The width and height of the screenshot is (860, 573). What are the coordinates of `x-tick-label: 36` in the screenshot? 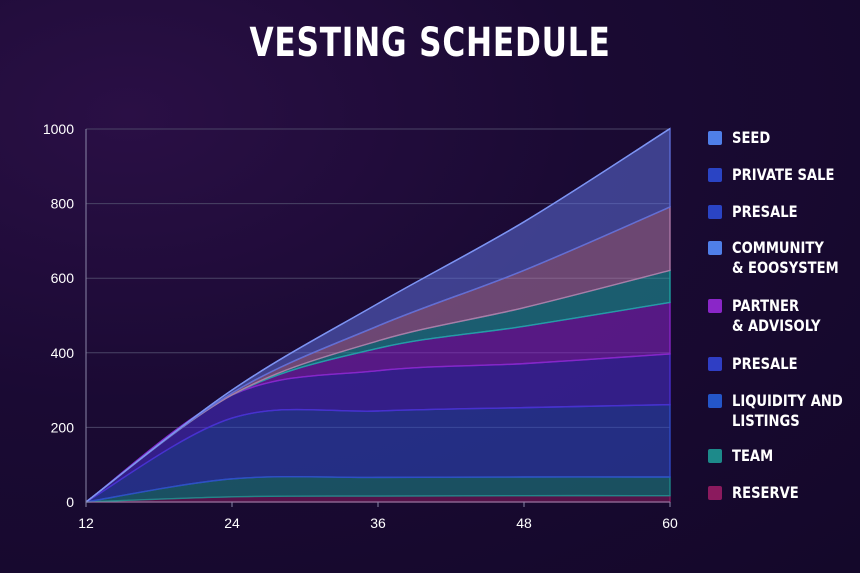 It's located at (378, 523).